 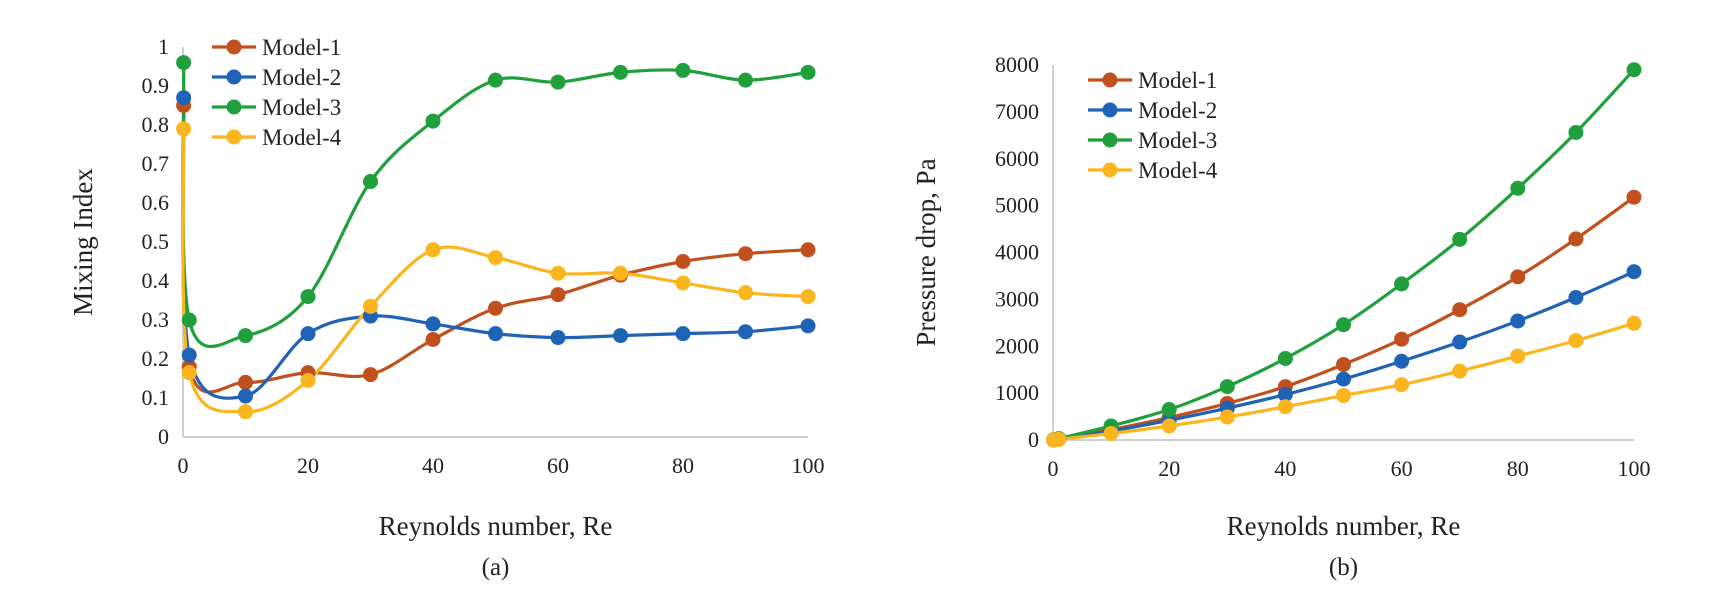 I want to click on x-tick-label: 20, so click(x=1169, y=468).